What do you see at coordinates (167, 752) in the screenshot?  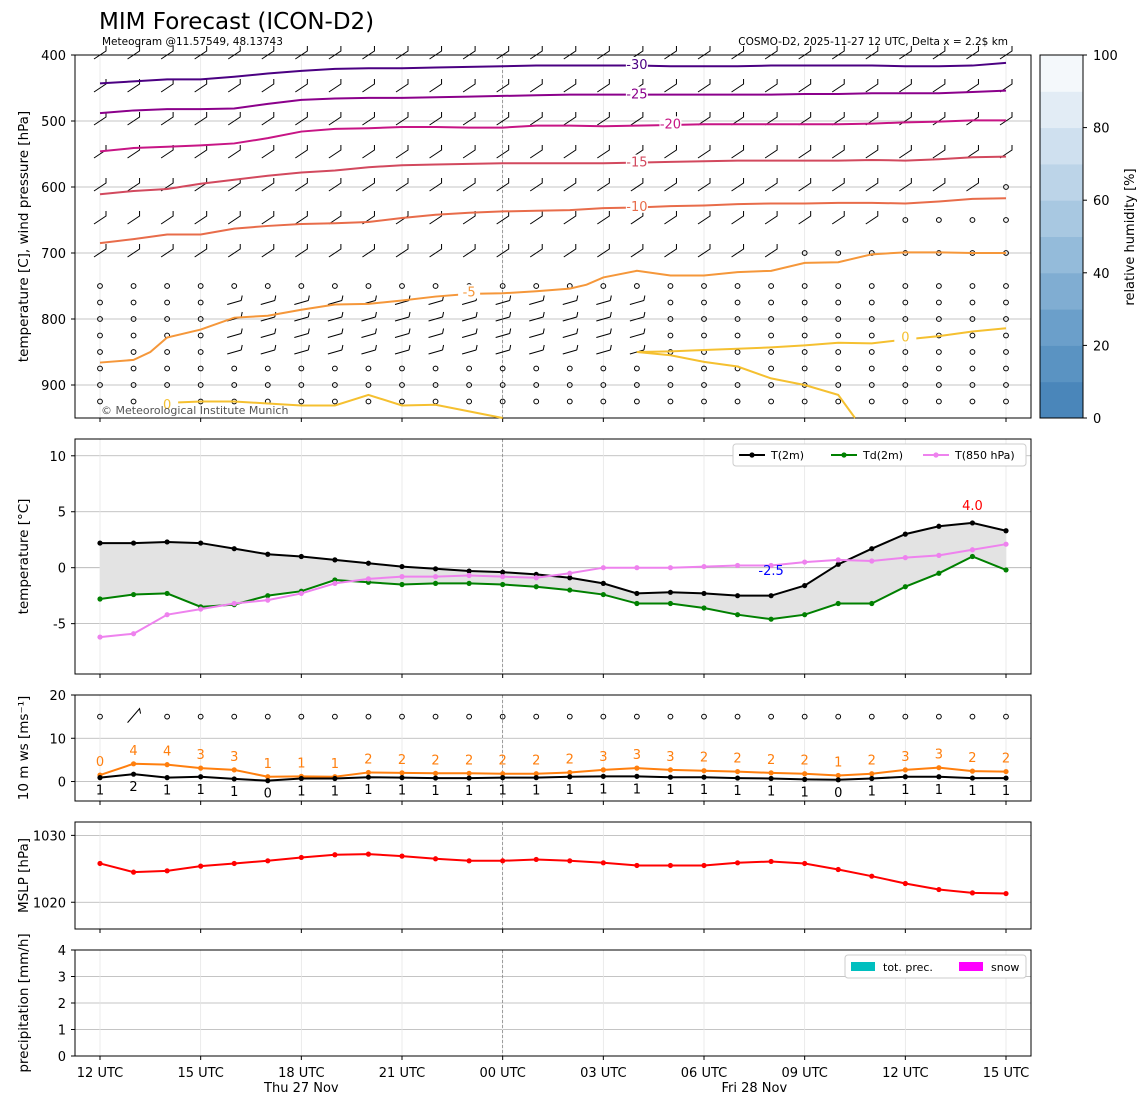 I see `gust-label: 4` at bounding box center [167, 752].